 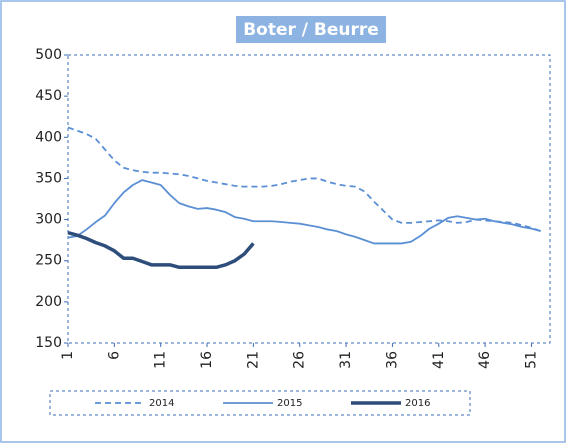 What do you see at coordinates (161, 360) in the screenshot?
I see `x-tick-label: 11` at bounding box center [161, 360].